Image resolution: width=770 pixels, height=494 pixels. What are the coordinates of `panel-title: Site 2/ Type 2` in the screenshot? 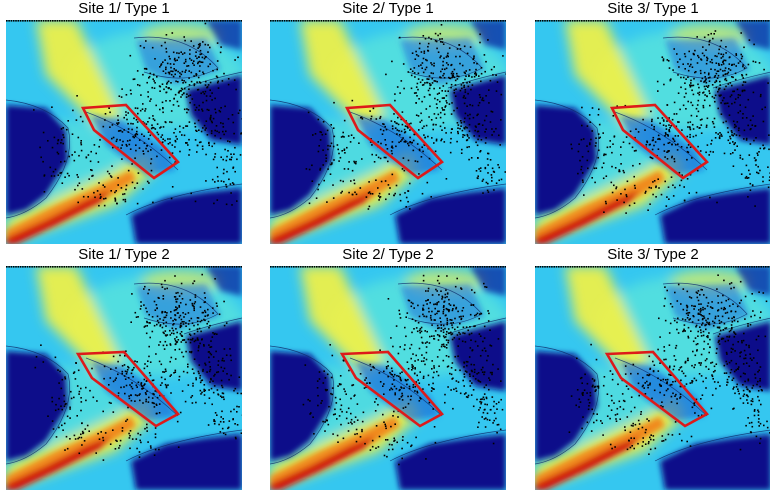 It's located at (388, 254).